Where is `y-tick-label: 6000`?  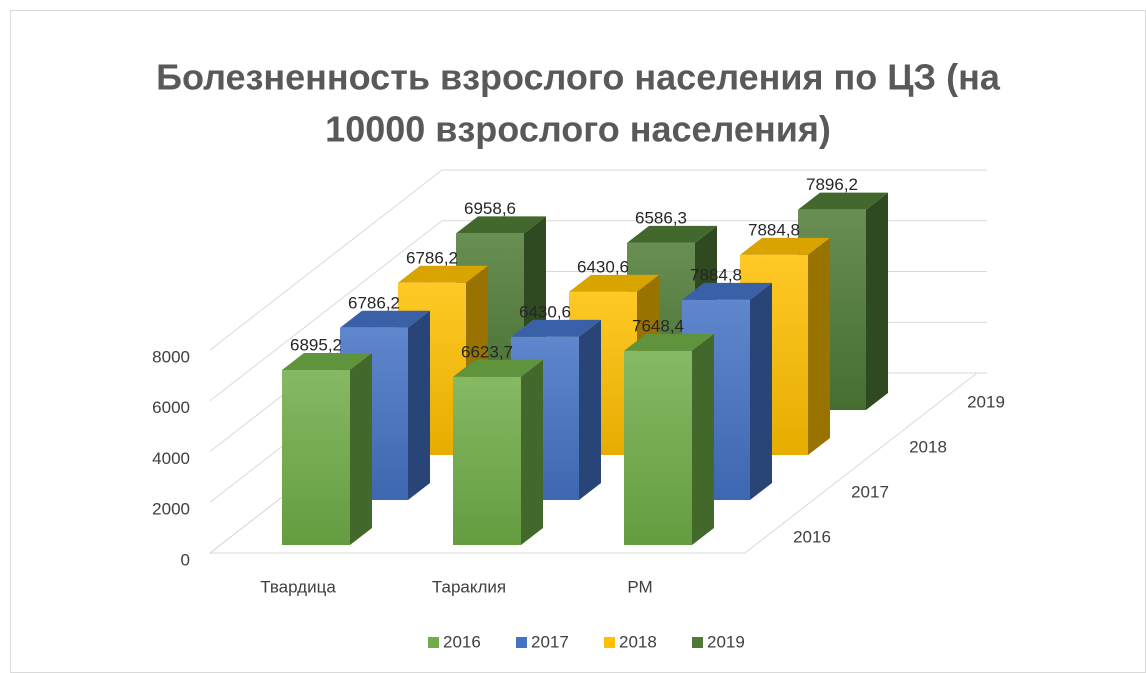 y-tick-label: 6000 is located at coordinates (171, 407).